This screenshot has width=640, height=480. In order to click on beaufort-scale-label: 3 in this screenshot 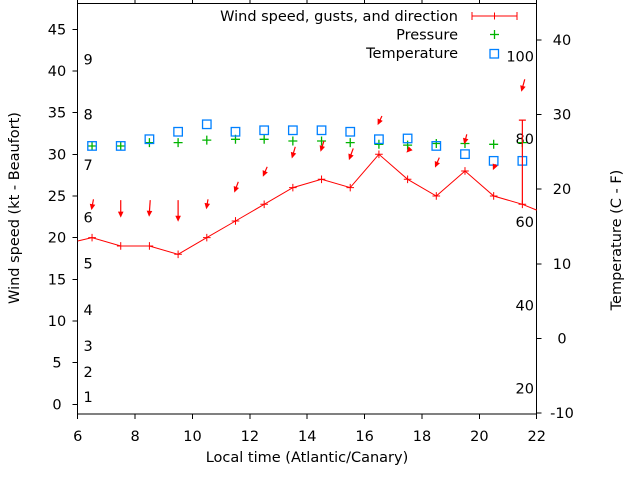, I will do `click(88, 347)`.